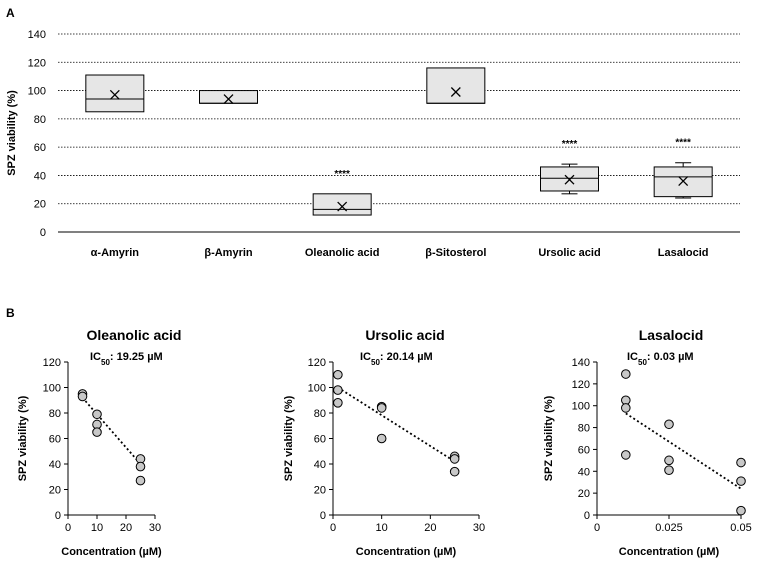 The width and height of the screenshot is (765, 567). I want to click on category-label: Lasalocid, so click(683, 253).